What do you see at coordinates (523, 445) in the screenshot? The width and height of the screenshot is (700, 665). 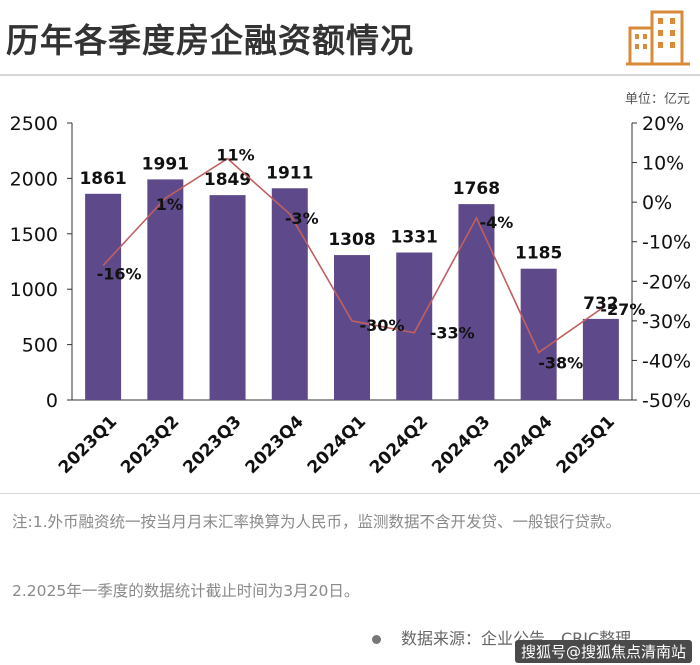 I see `x-tick-label: 2024Q4` at bounding box center [523, 445].